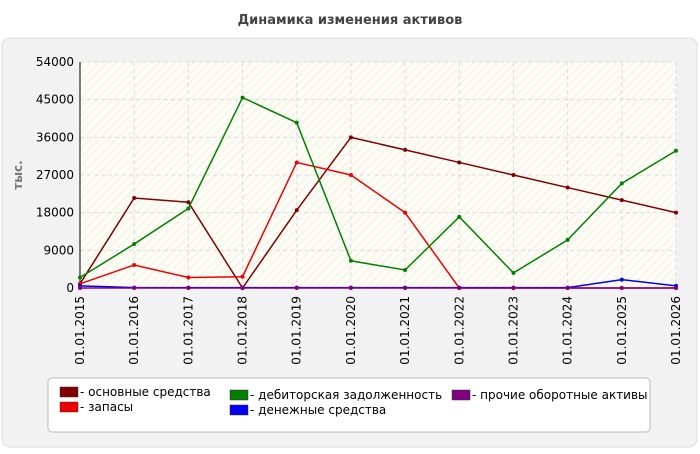 This screenshot has width=700, height=454. Describe the element at coordinates (318, 410) in the screenshot. I see `legend-label: - денежные средства` at that location.